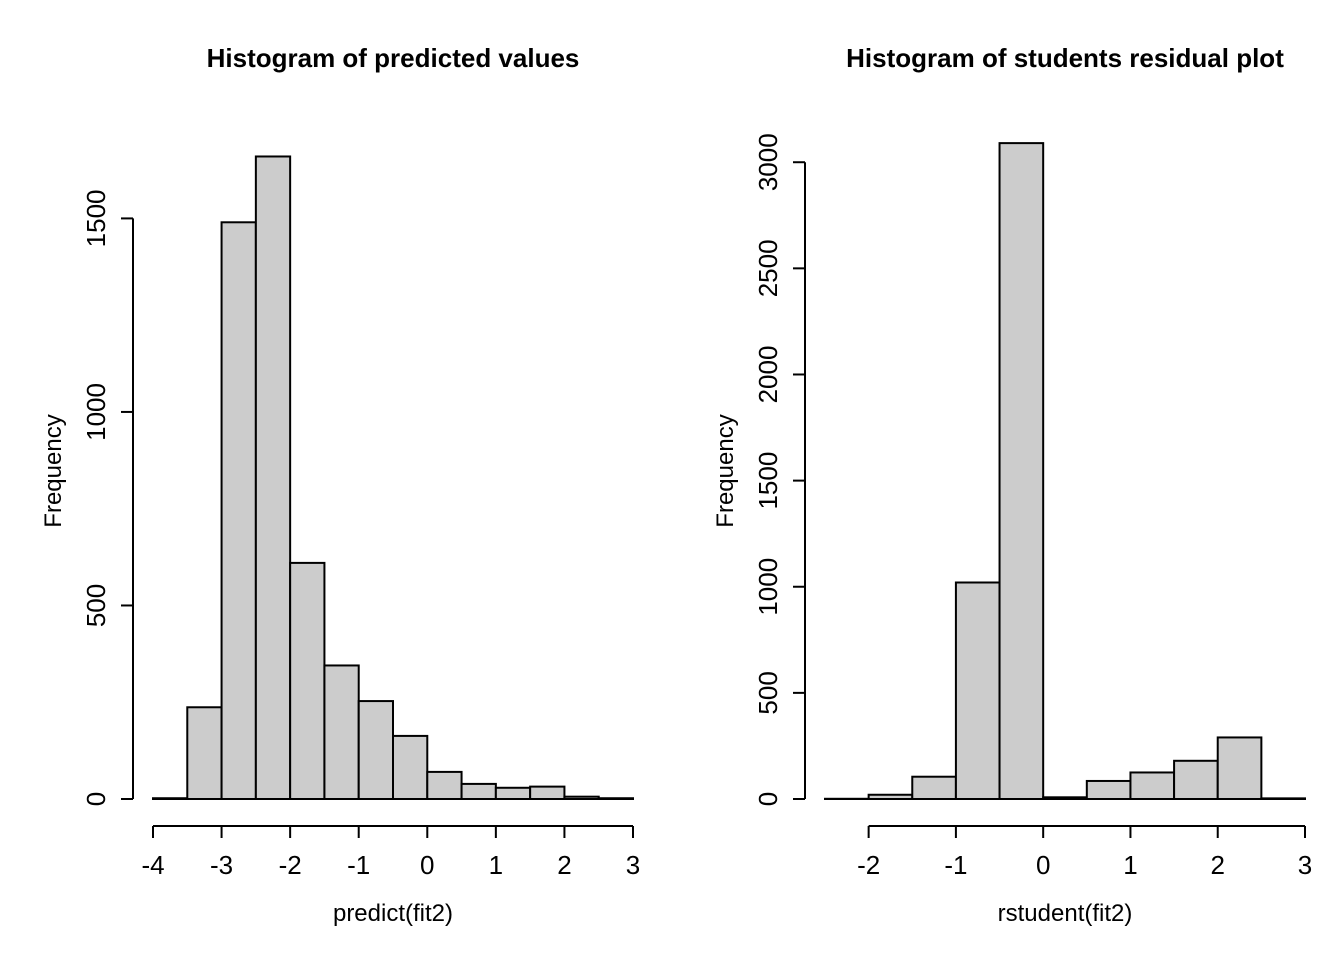  I want to click on y-tick-label: 2500, so click(768, 268).